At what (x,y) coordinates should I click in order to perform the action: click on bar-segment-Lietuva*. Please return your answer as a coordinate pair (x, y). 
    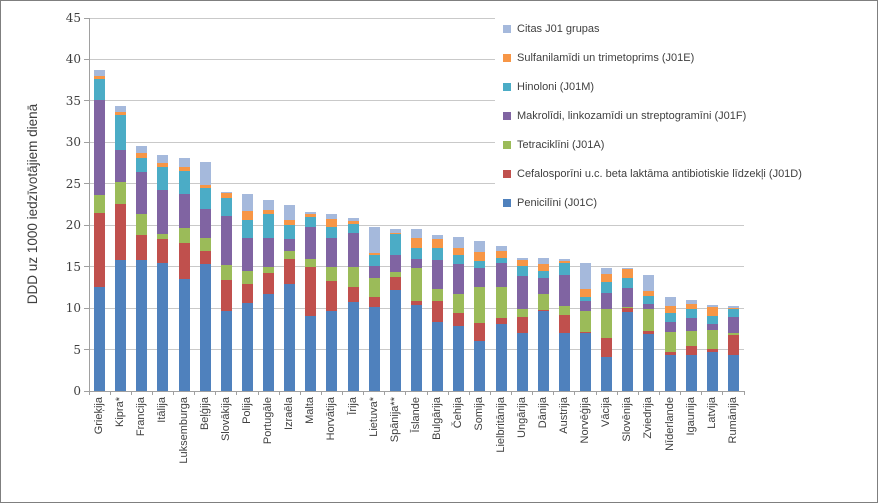
    Looking at the image, I should click on (374, 240).